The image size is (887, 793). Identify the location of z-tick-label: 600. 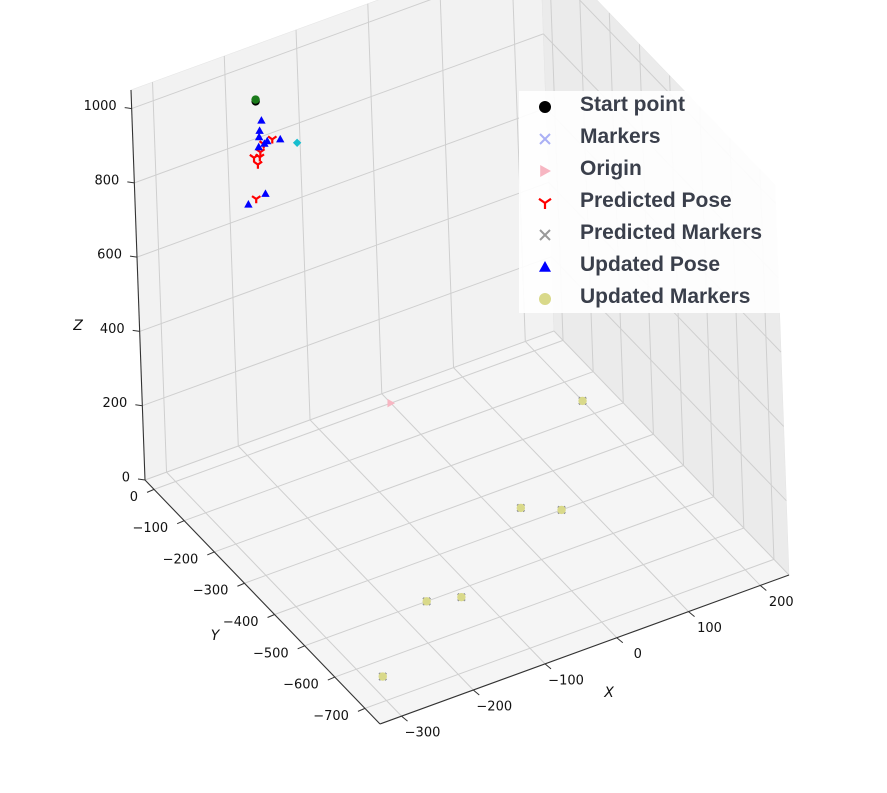
(109, 255).